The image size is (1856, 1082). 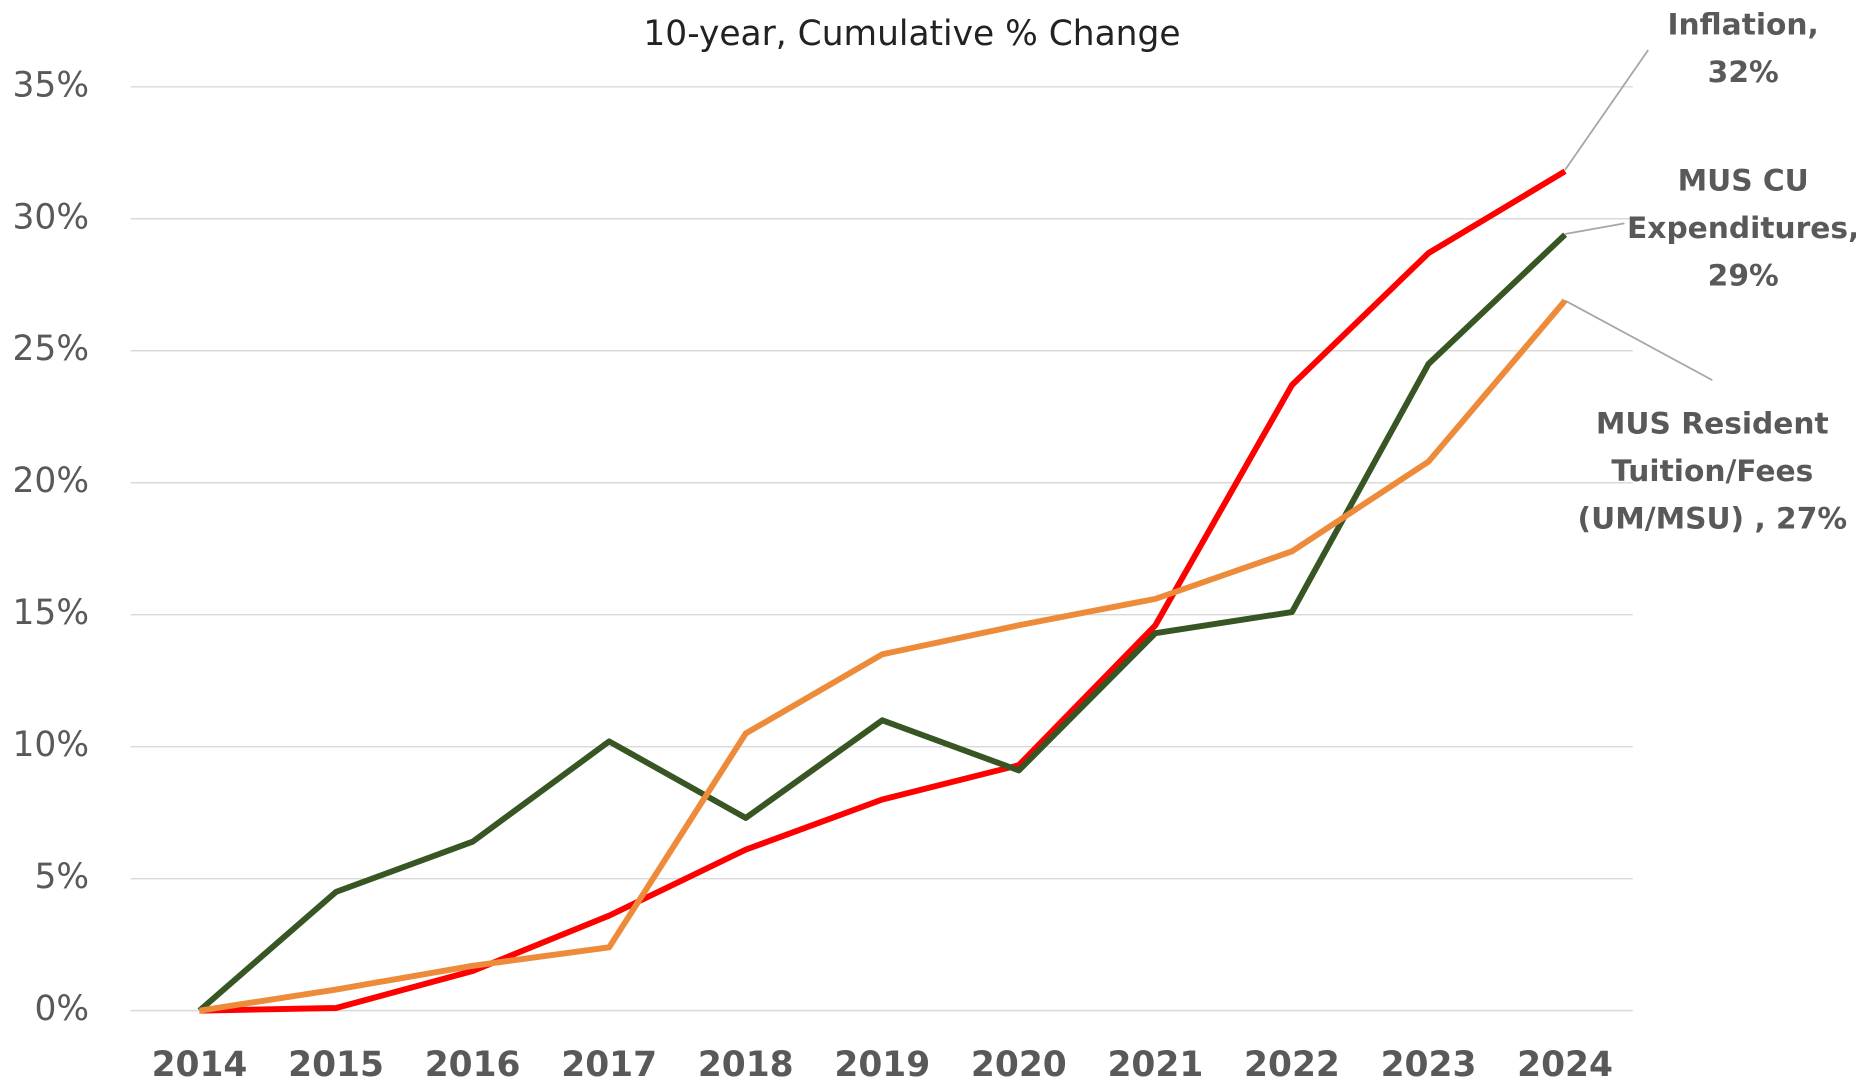 What do you see at coordinates (1741, 227) in the screenshot?
I see `series-label: Expenditures,` at bounding box center [1741, 227].